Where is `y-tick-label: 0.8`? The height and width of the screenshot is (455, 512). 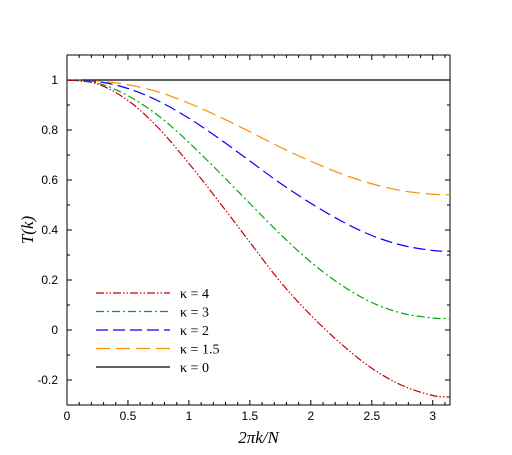 y-tick-label: 0.8 is located at coordinates (49, 130).